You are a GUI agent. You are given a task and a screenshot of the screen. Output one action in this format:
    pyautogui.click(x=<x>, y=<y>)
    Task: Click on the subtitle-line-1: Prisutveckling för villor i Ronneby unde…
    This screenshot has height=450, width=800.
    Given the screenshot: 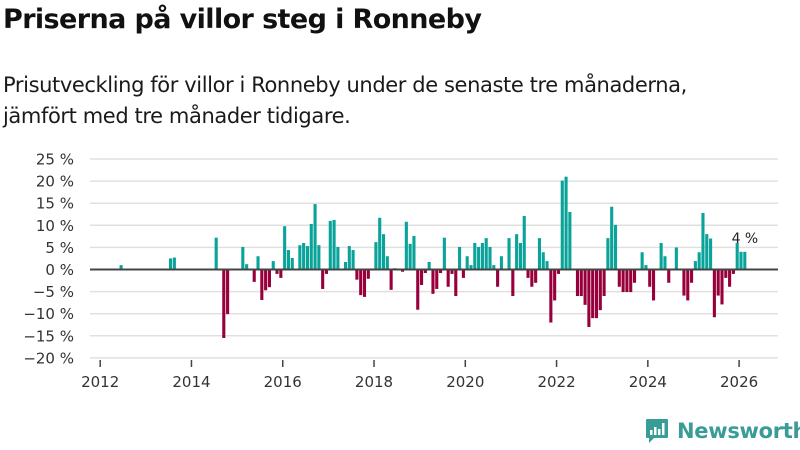 What is the action you would take?
    pyautogui.click(x=345, y=85)
    